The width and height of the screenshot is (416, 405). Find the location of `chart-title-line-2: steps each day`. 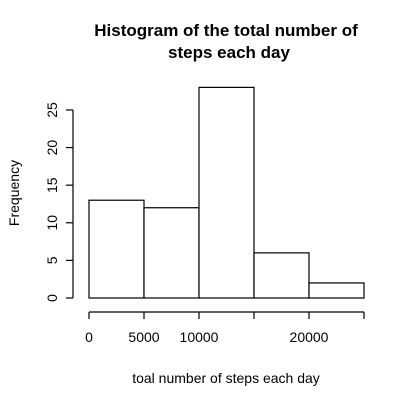

chart-title-line-2: steps each day is located at coordinates (229, 52).